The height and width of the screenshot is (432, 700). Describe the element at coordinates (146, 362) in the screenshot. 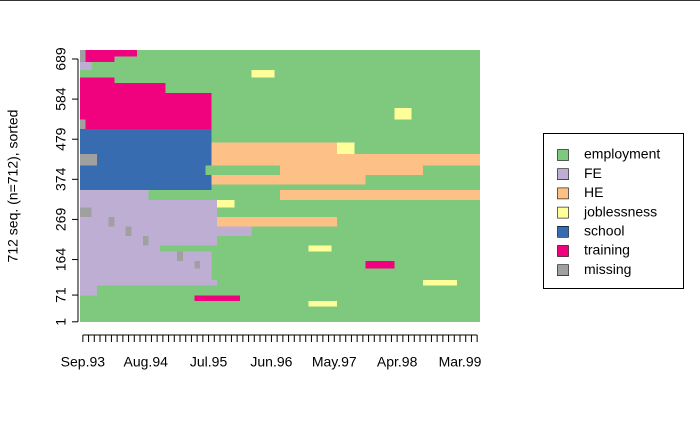

I see `x-tick-label: Aug.94` at that location.